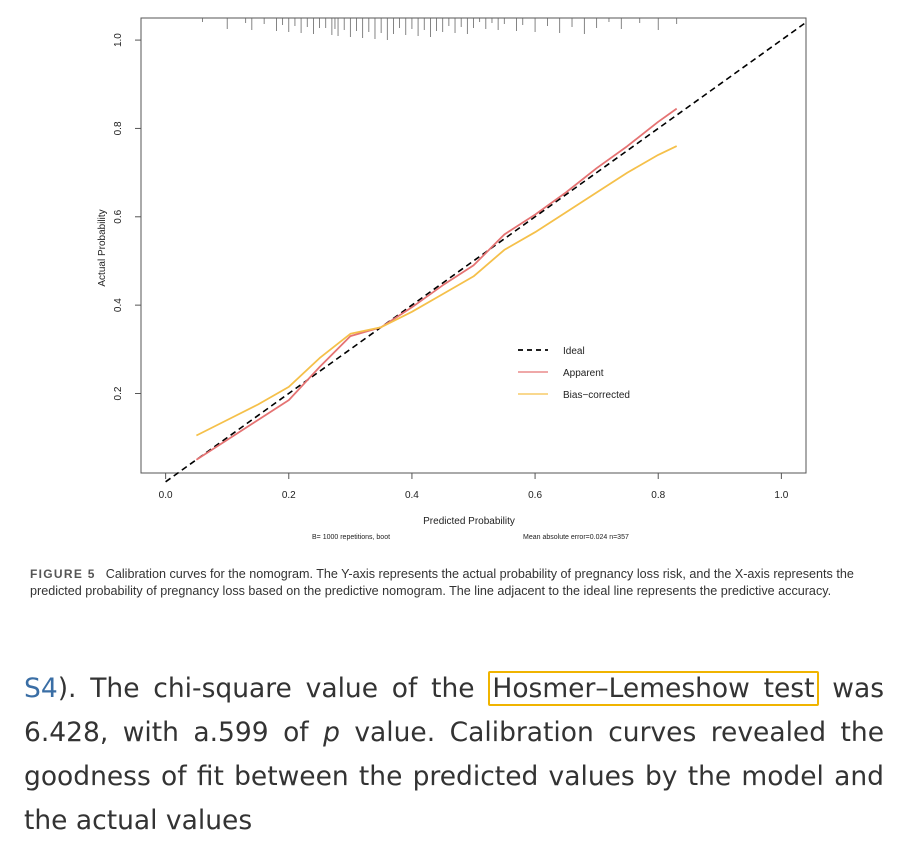 This screenshot has width=899, height=843. Describe the element at coordinates (781, 495) in the screenshot. I see `x-tick-label: 1.0` at that location.